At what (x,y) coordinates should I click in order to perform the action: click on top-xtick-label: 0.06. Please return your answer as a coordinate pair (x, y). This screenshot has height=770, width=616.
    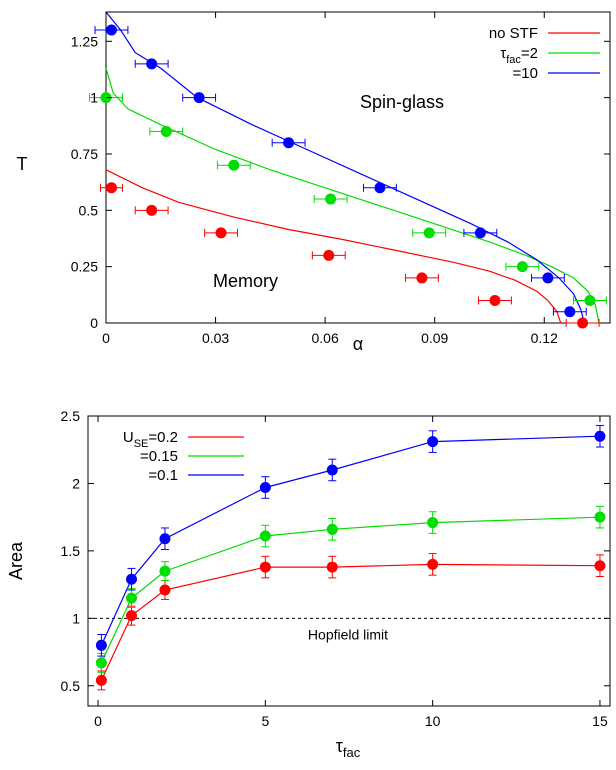
    Looking at the image, I should click on (325, 338).